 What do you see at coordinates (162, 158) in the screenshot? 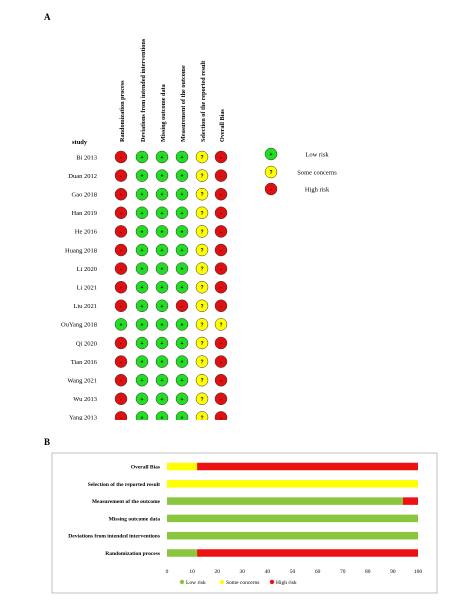
I see `rating-symbol-bi-2013-2: +` at bounding box center [162, 158].